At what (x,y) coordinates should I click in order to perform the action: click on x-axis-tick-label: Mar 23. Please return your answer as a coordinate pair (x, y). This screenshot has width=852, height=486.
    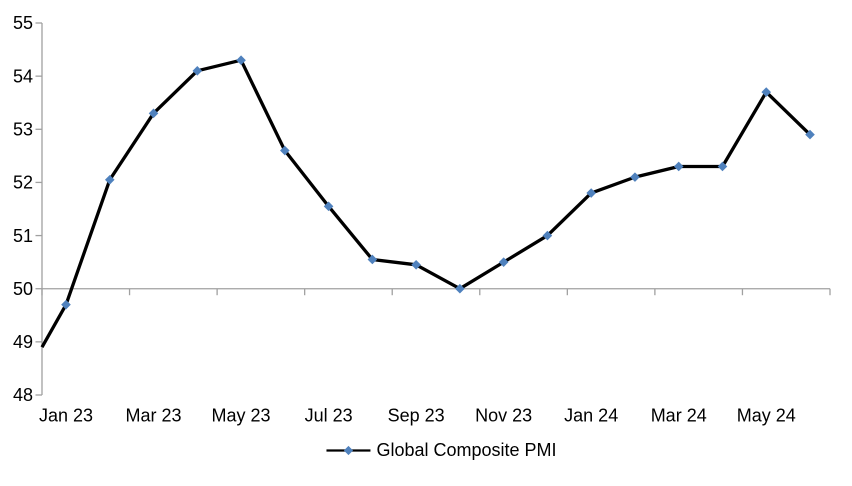
    Looking at the image, I should click on (154, 416).